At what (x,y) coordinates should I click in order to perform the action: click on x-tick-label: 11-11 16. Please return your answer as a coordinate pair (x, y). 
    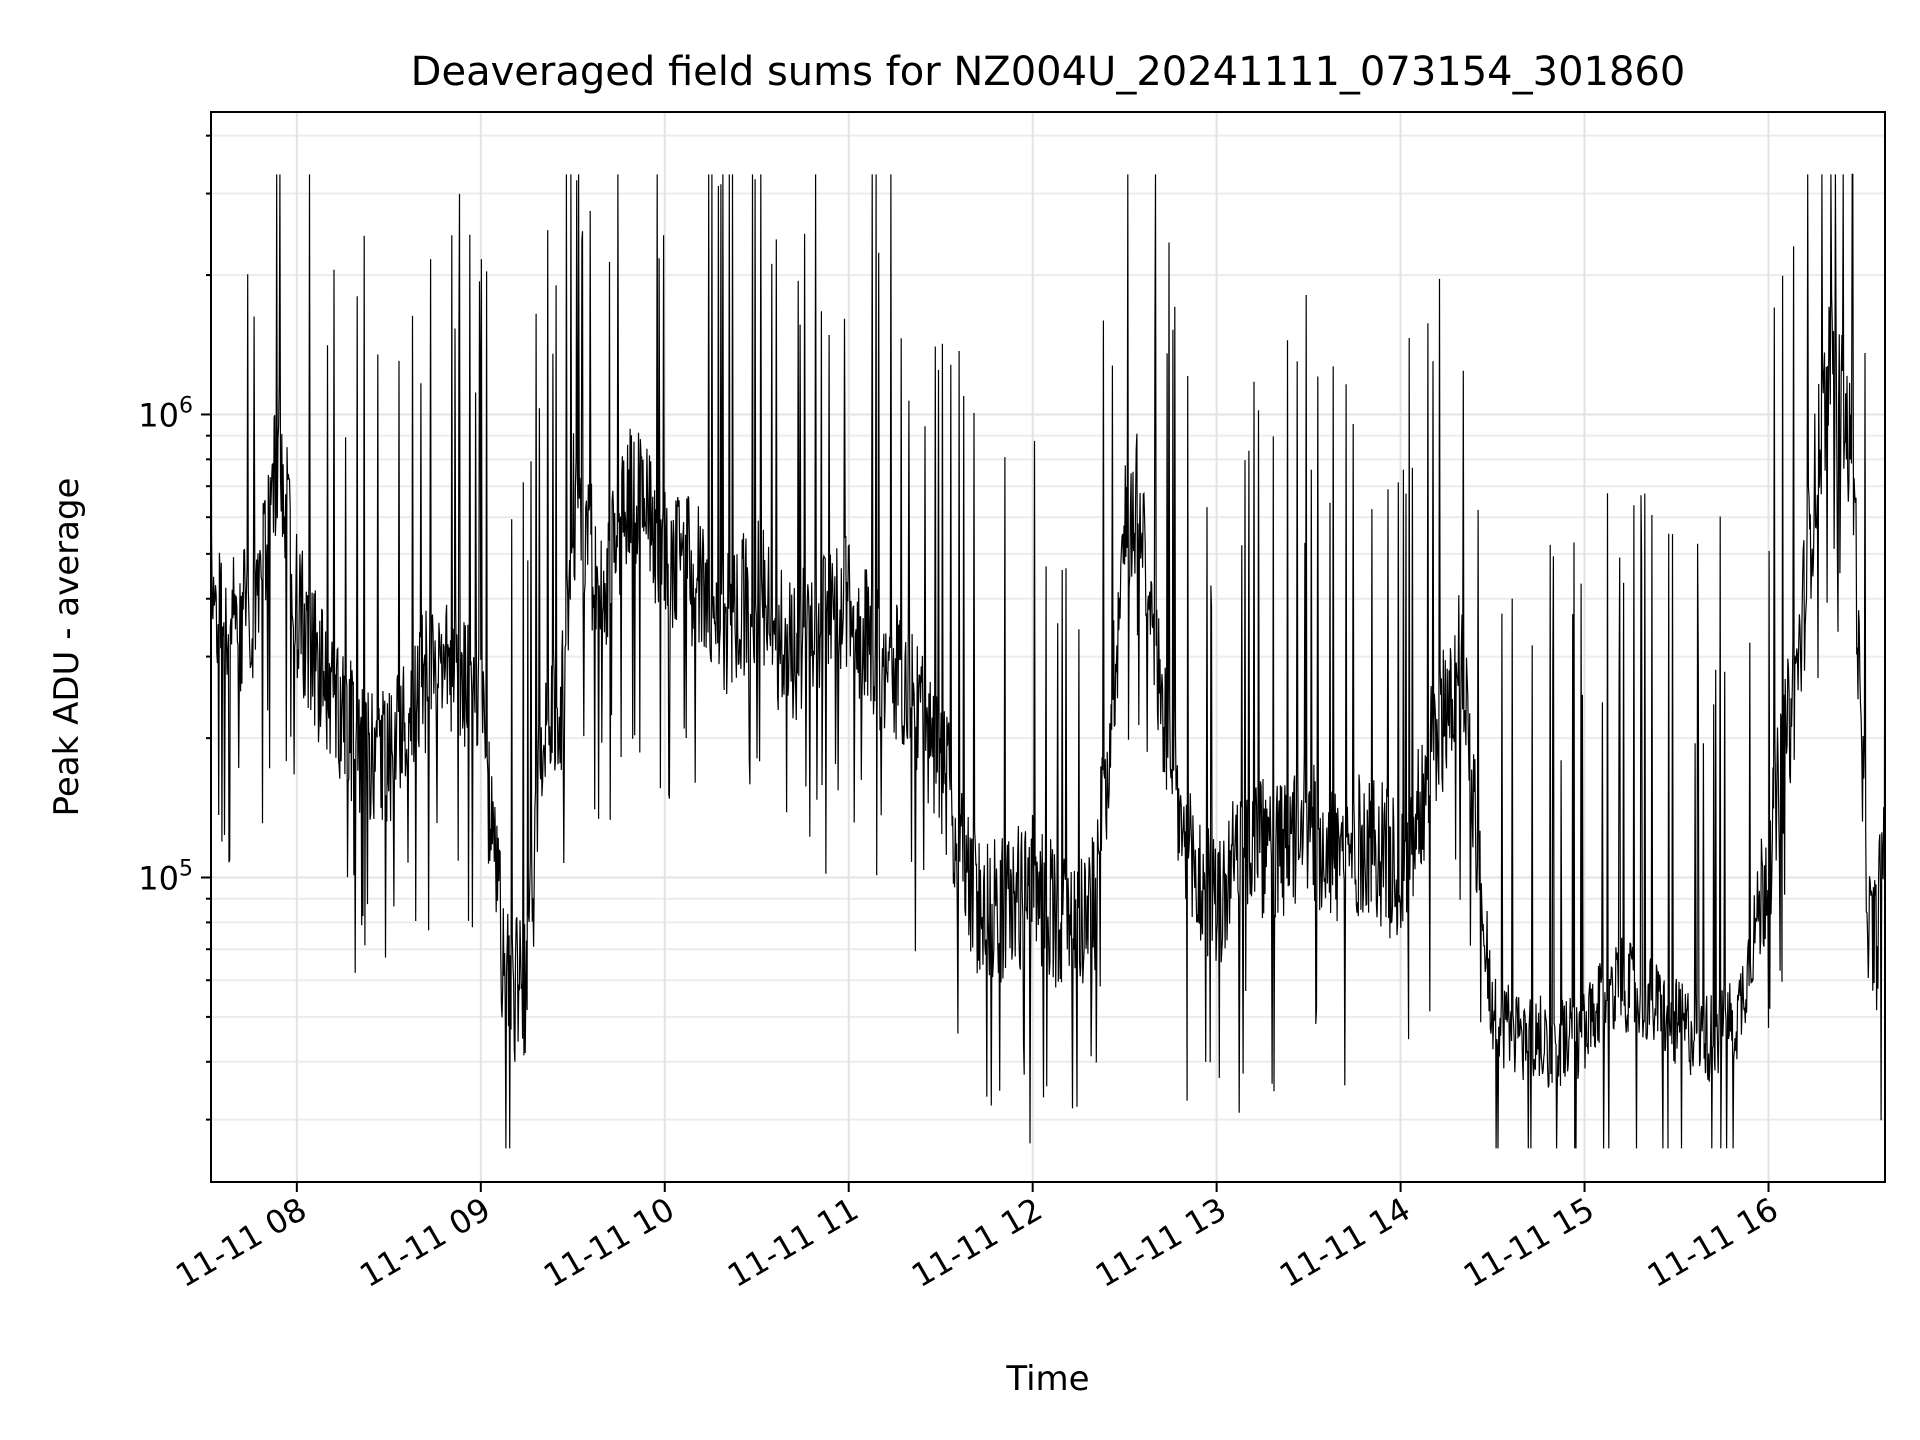
    Looking at the image, I should click on (1713, 1242).